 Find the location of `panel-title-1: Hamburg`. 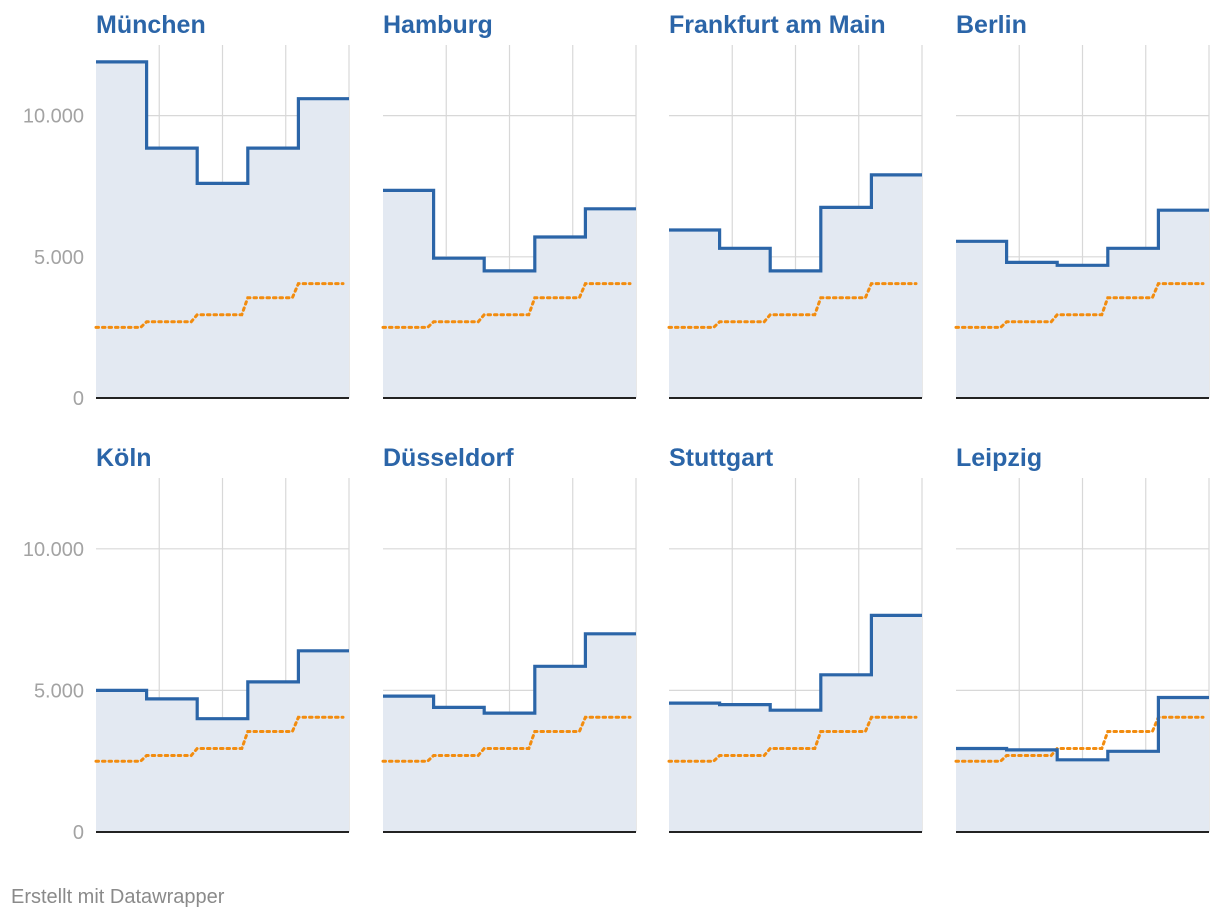

panel-title-1: Hamburg is located at coordinates (438, 25).